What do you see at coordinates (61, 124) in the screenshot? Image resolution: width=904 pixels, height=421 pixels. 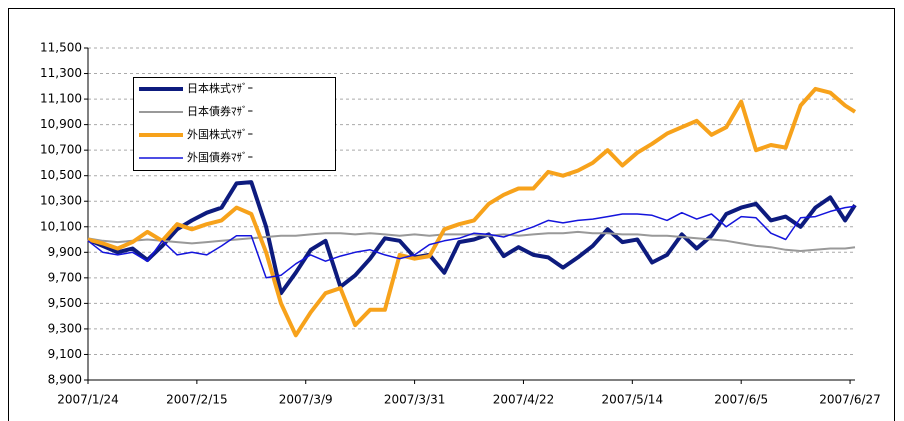 I see `y-tick-label: 10,900` at bounding box center [61, 124].